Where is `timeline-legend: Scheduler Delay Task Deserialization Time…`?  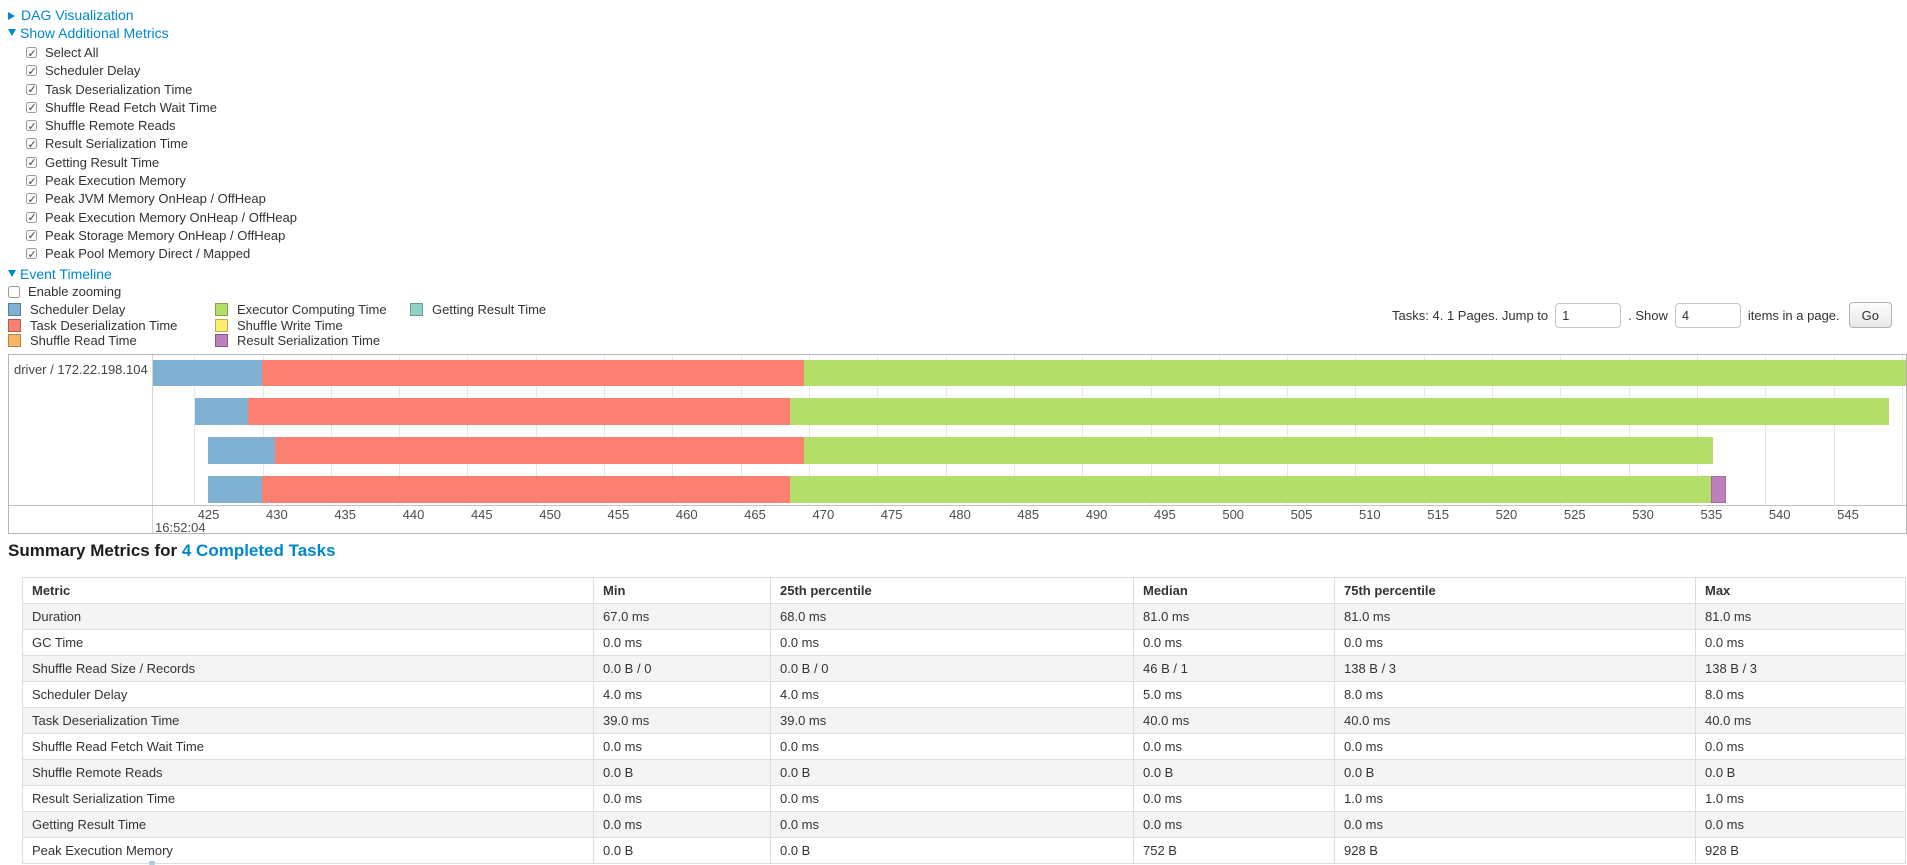
timeline-legend: Scheduler Delay Task Deserialization Time… is located at coordinates (953, 325).